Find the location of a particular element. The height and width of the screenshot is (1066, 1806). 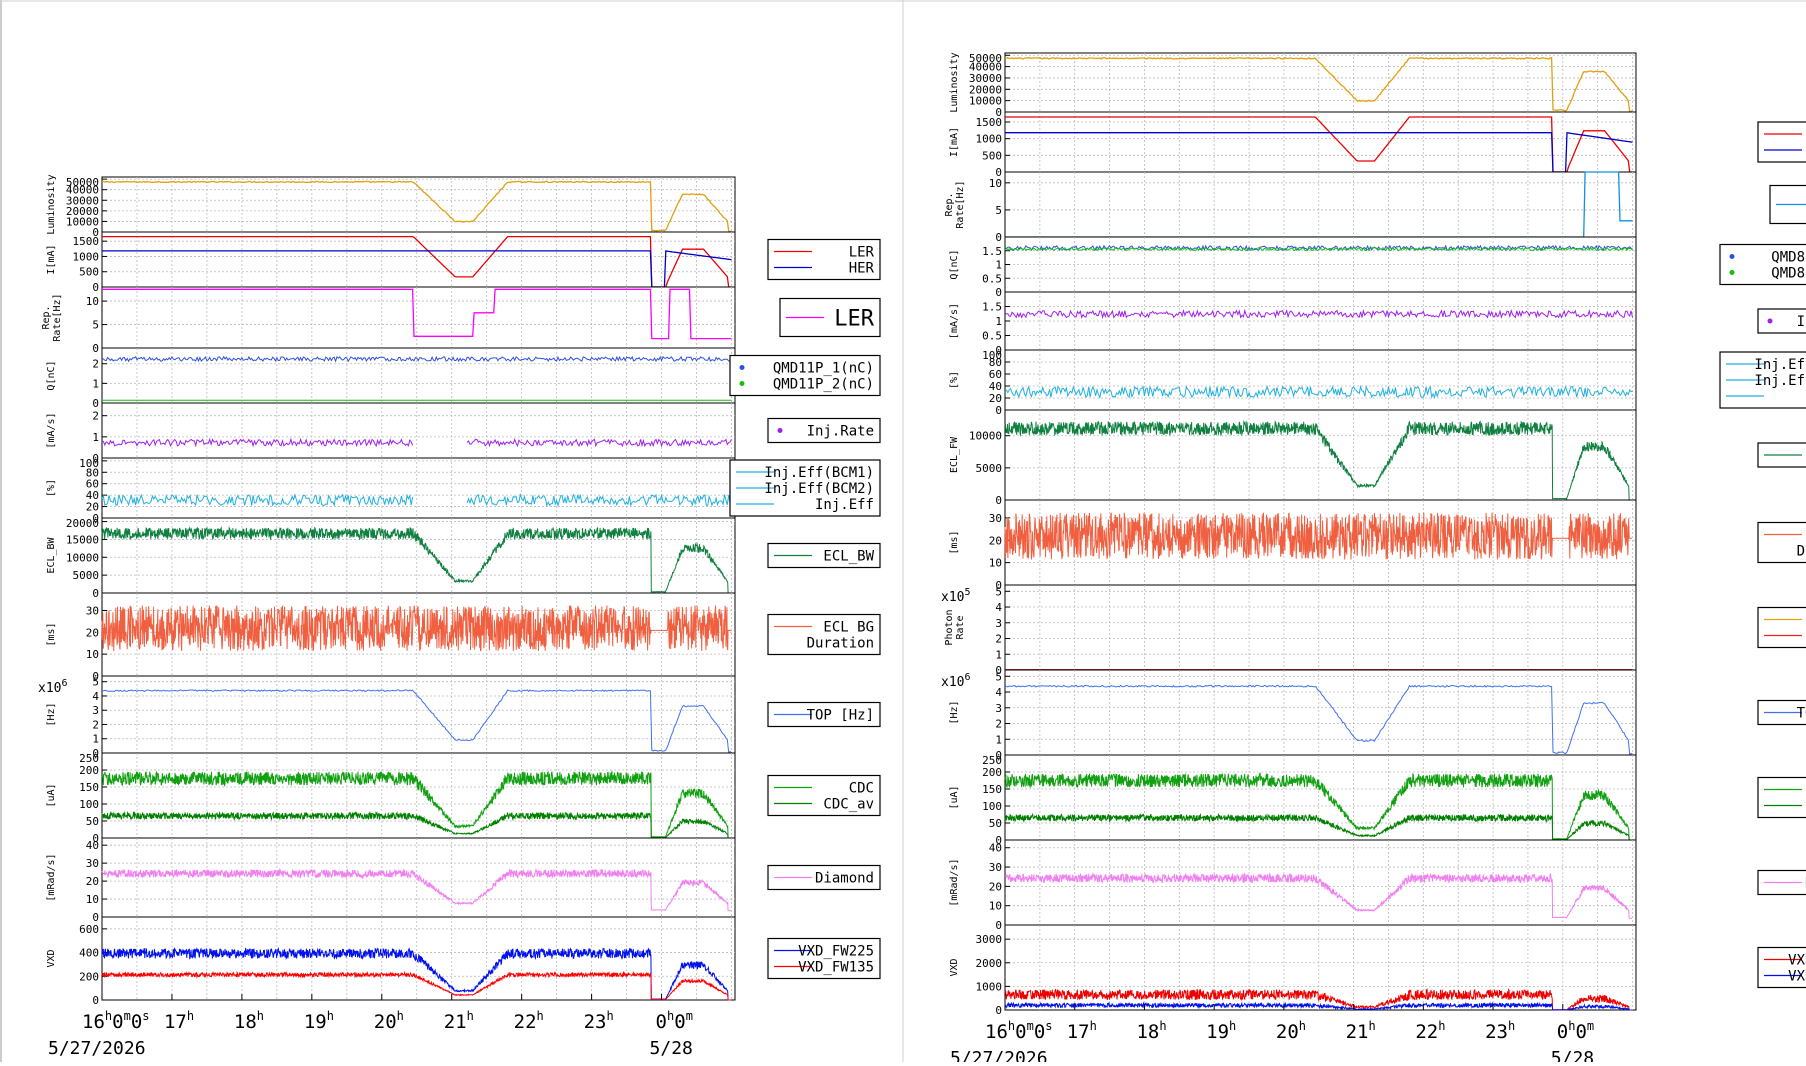

grid-ecl is located at coordinates (1320, 455).